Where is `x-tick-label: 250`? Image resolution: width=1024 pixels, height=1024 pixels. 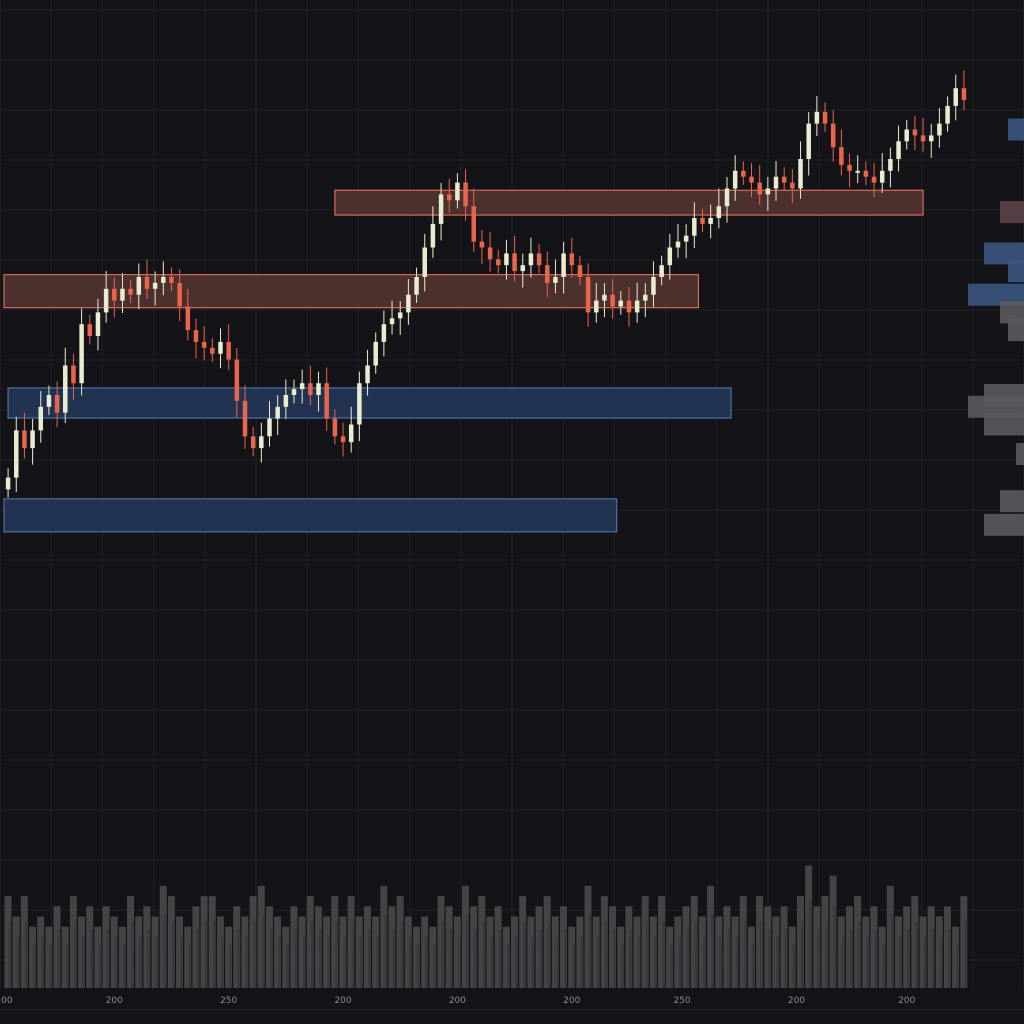
x-tick-label: 250 is located at coordinates (681, 1001).